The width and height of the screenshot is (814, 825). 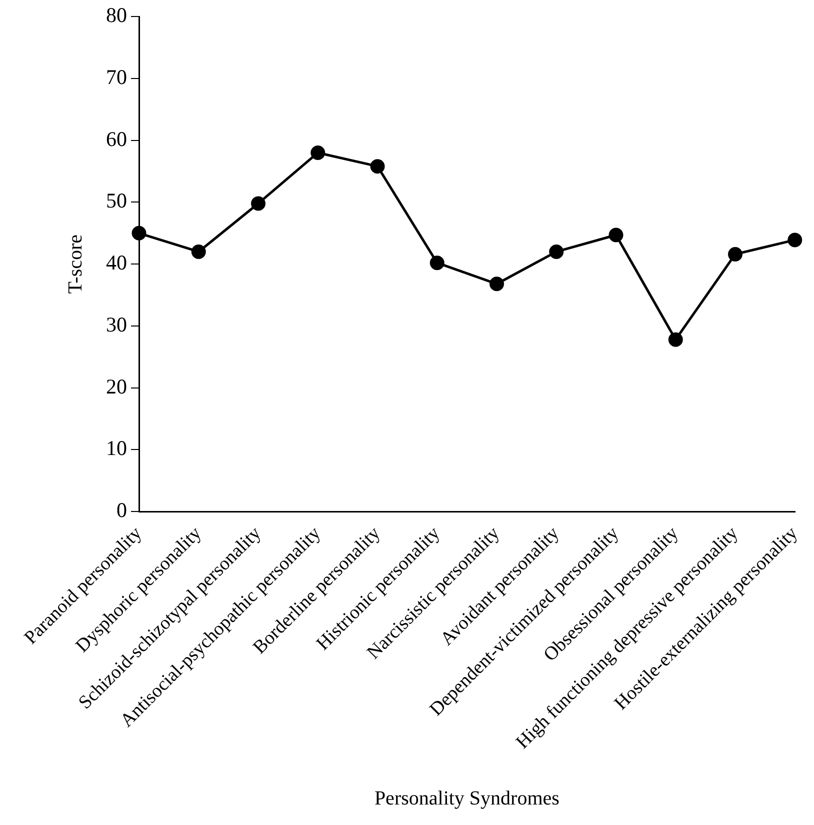 What do you see at coordinates (116, 15) in the screenshot?
I see `y-tick-label: 80` at bounding box center [116, 15].